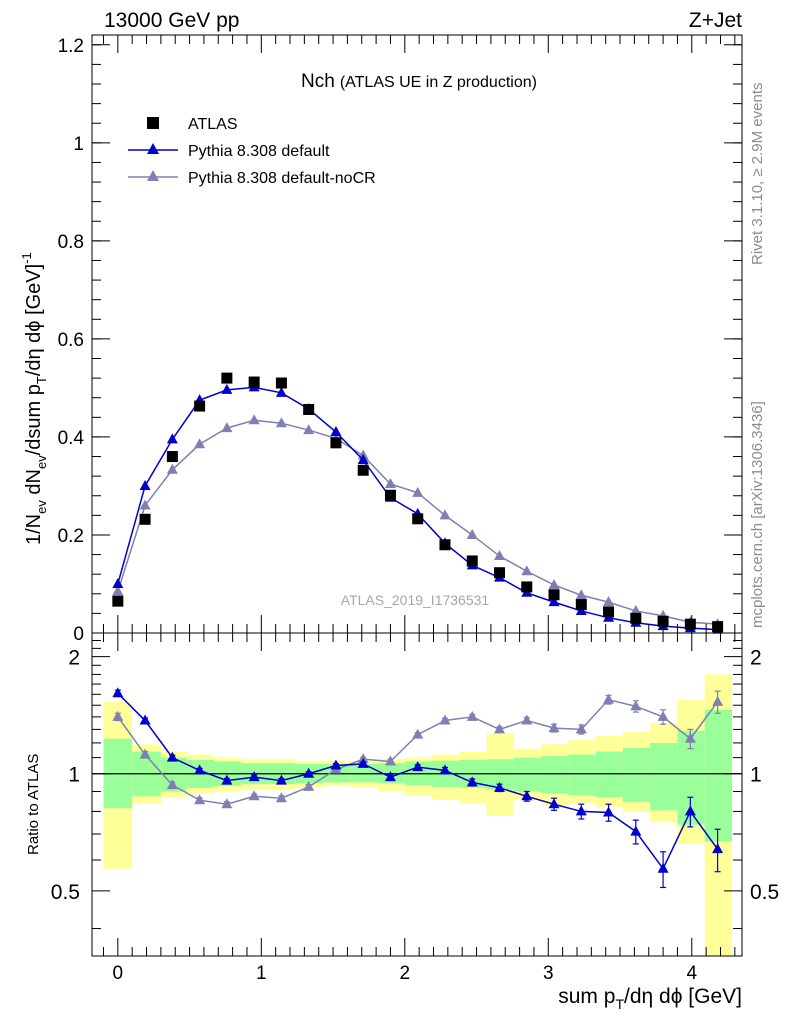  I want to click on legend-marker-default, so click(153, 148).